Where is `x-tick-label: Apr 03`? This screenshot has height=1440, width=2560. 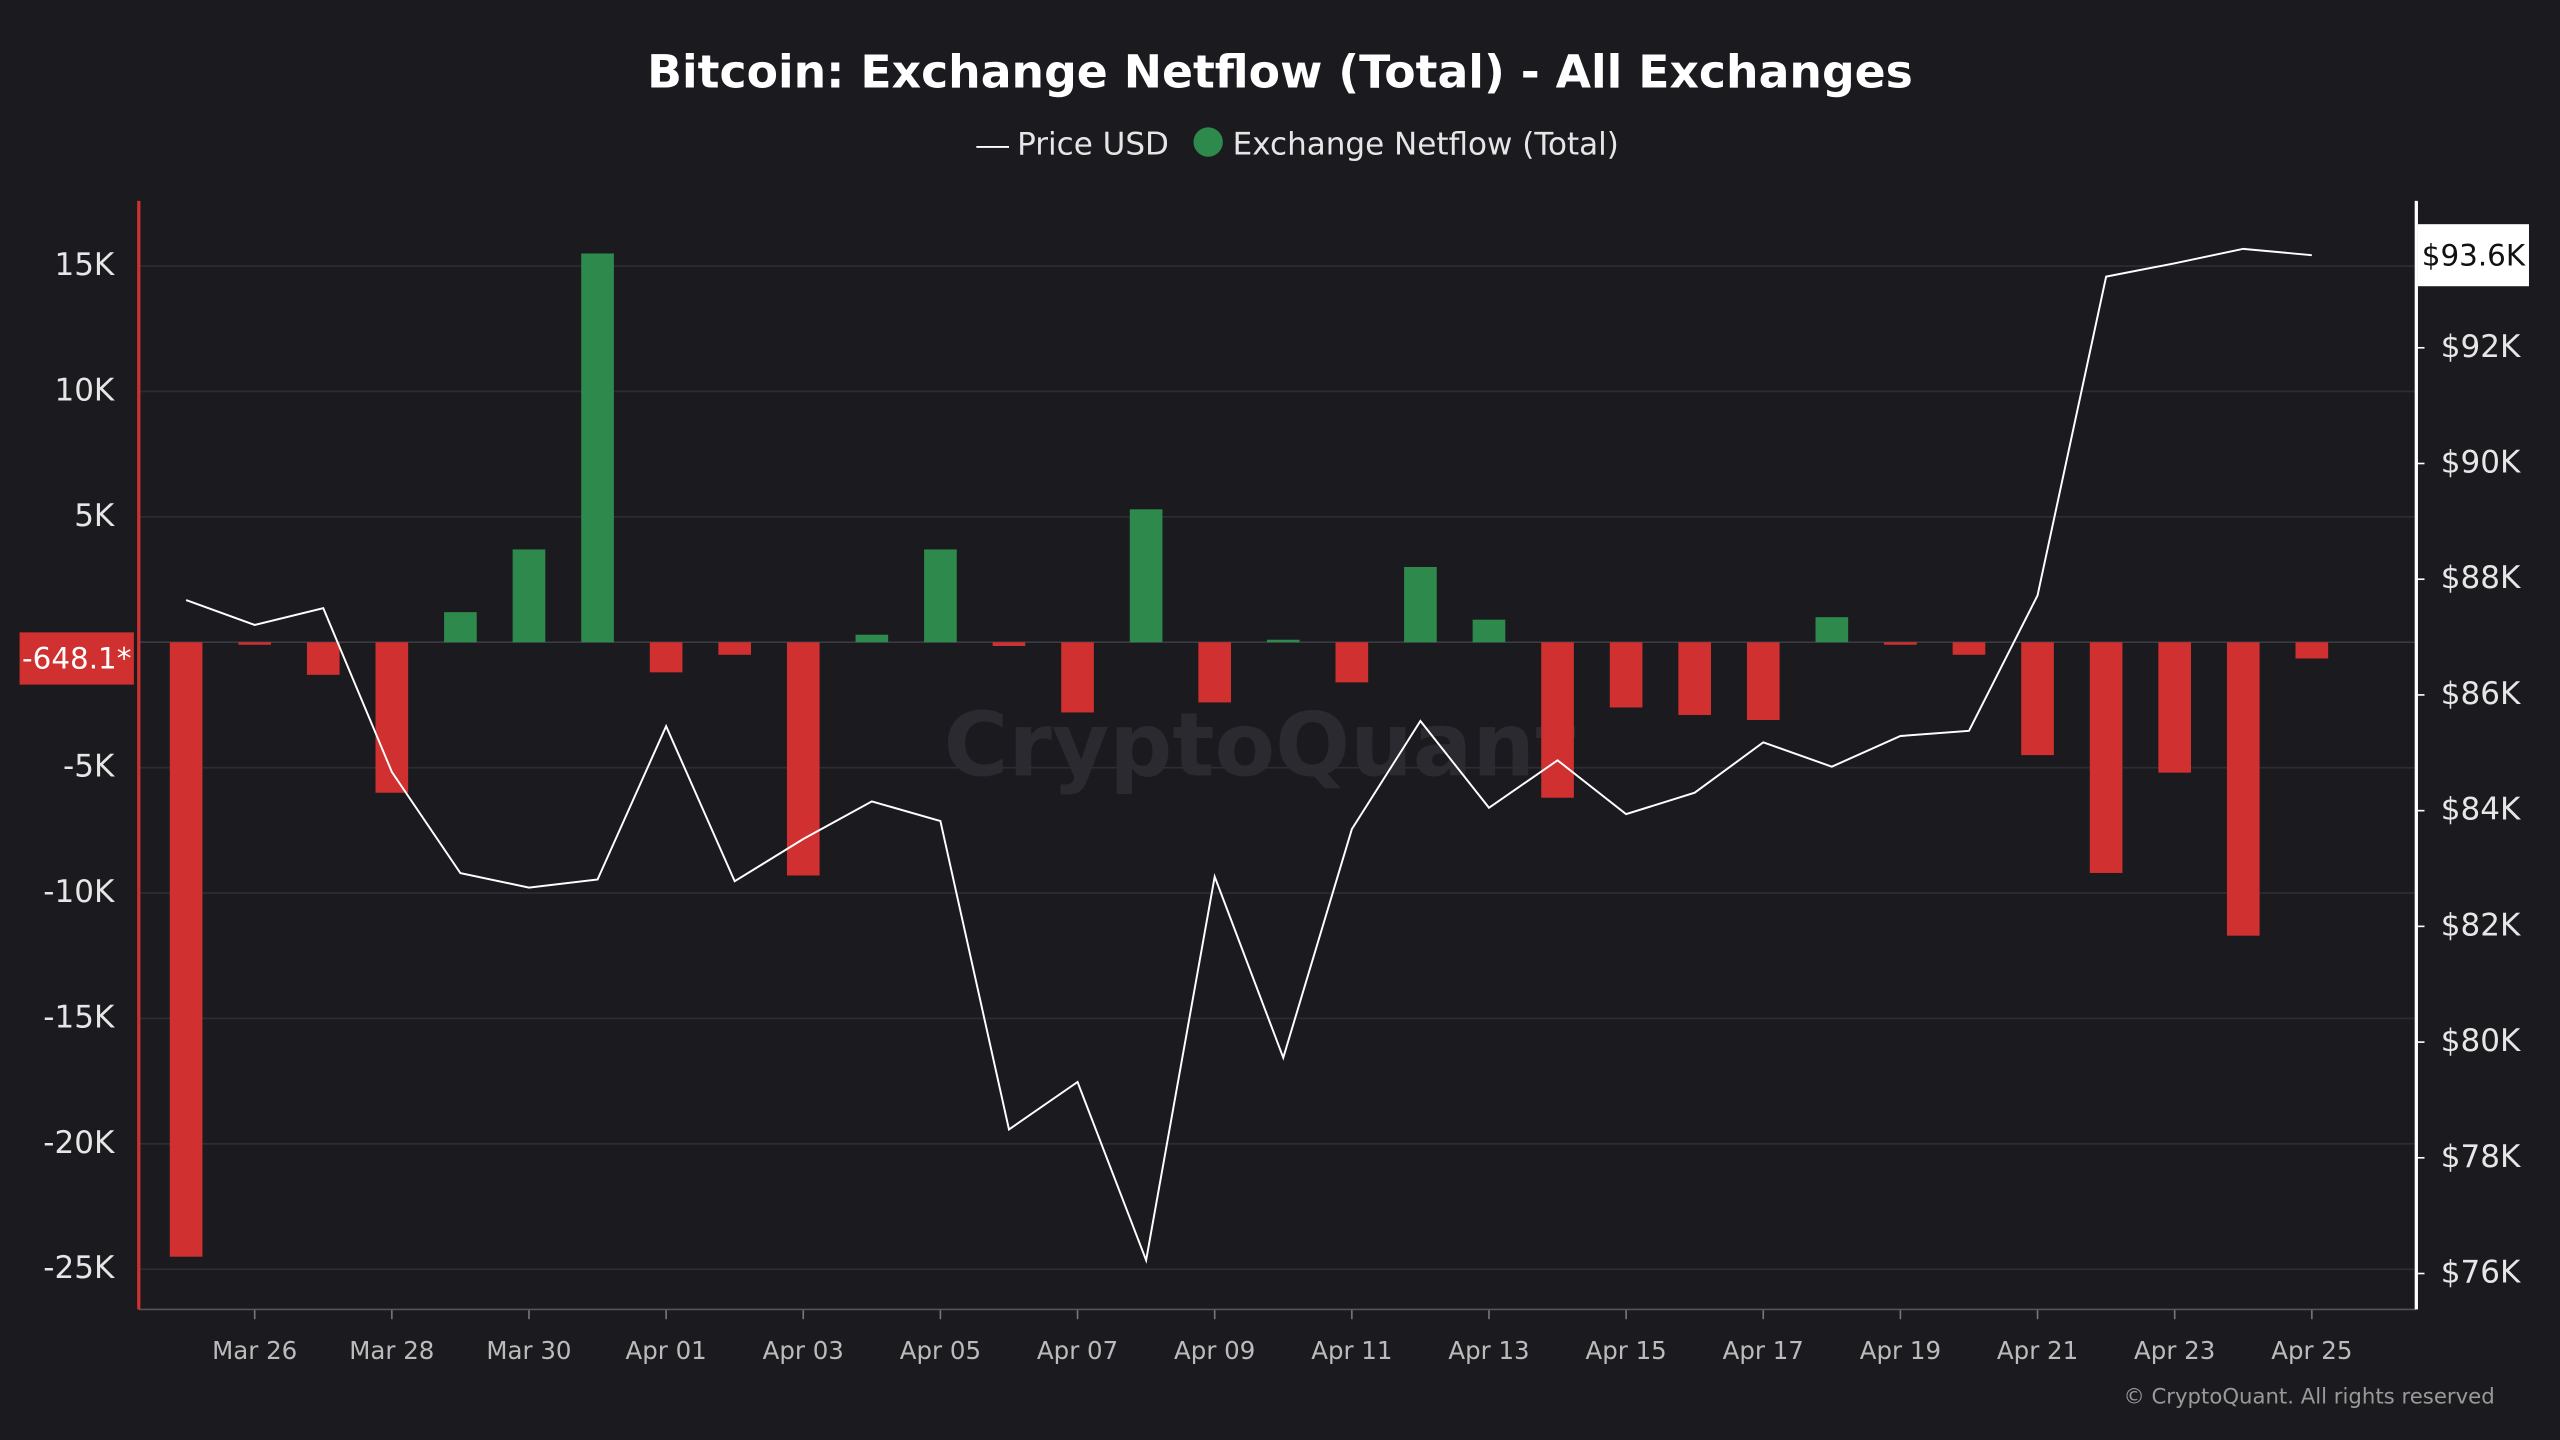
x-tick-label: Apr 03 is located at coordinates (803, 1350).